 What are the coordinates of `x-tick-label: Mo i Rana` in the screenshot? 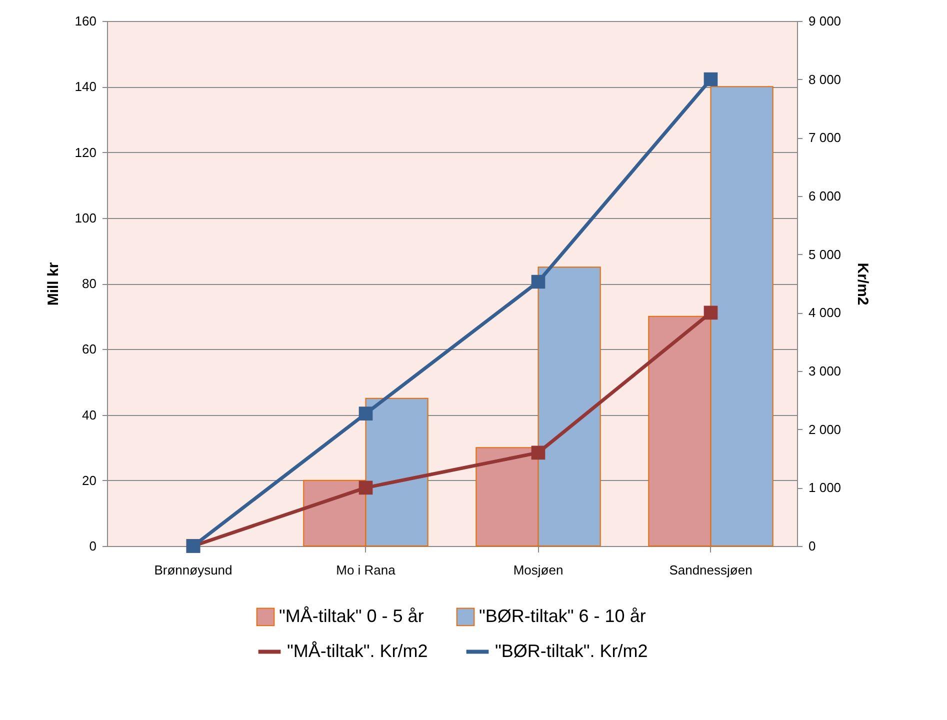 It's located at (366, 570).